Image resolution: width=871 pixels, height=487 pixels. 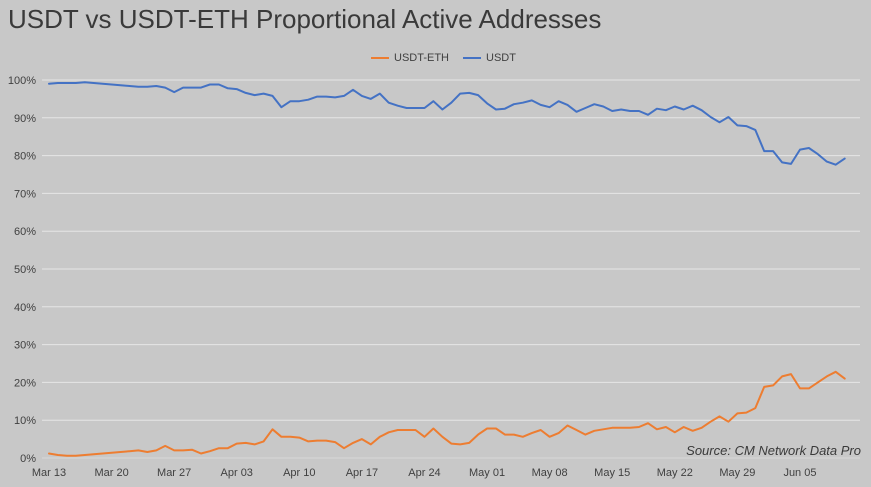 I want to click on x-tick-label: May 22, so click(x=675, y=473).